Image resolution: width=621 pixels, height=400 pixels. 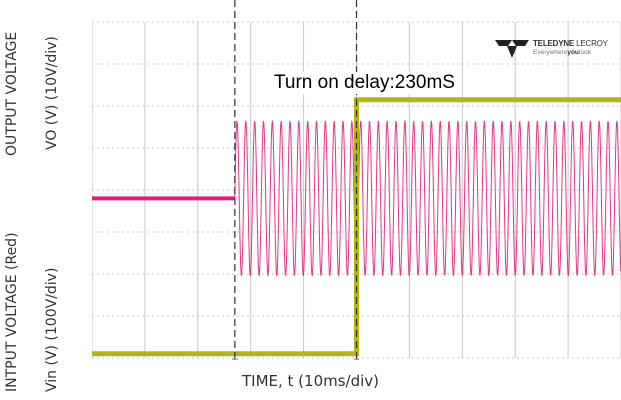 I want to click on logo-tag-end: look, so click(x=584, y=52).